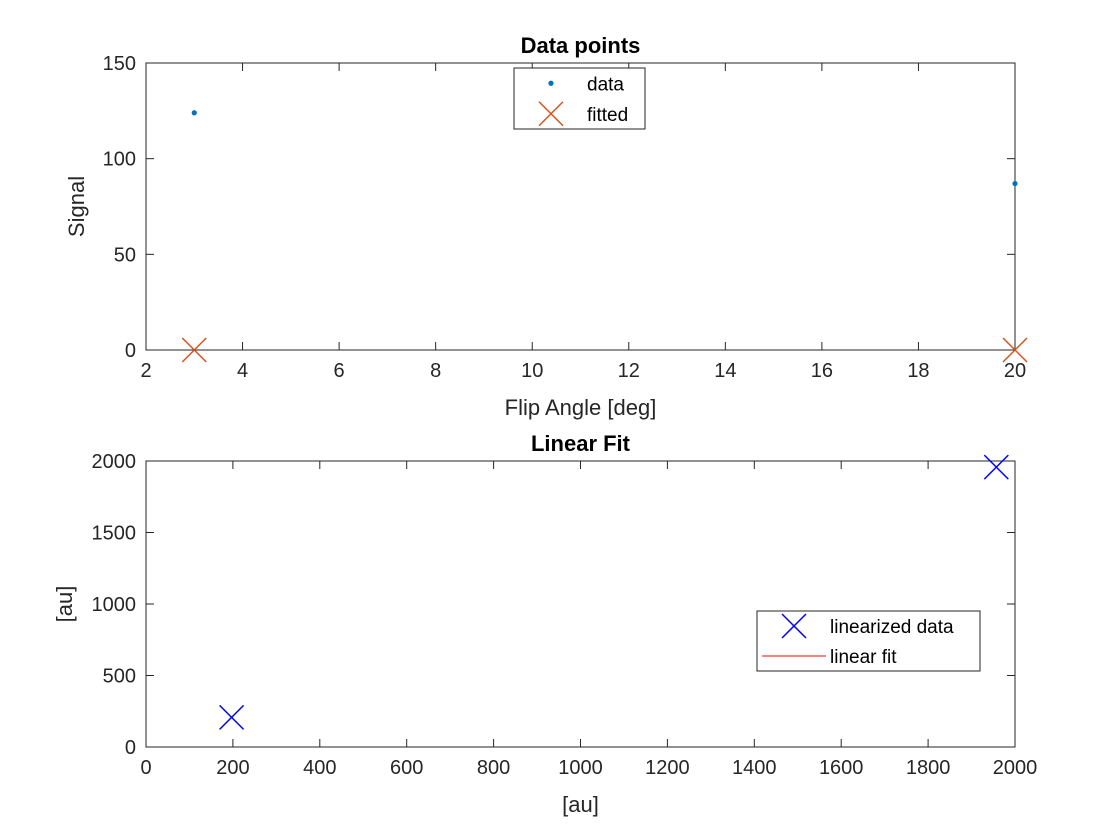  I want to click on x-tick-label: 1600, so click(841, 768).